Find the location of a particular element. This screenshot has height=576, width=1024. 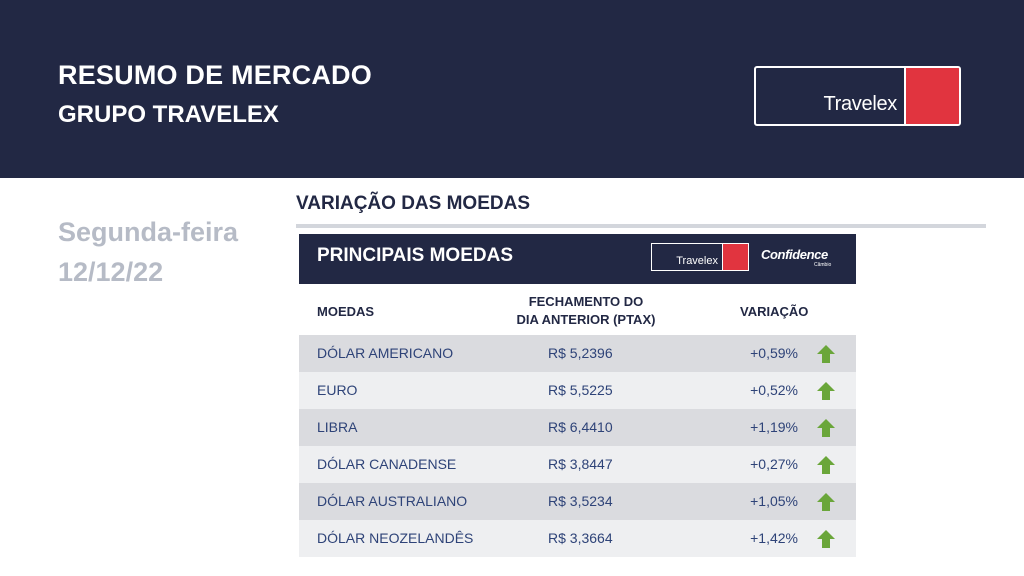

travelex-small-logo-red-block is located at coordinates (735, 257).